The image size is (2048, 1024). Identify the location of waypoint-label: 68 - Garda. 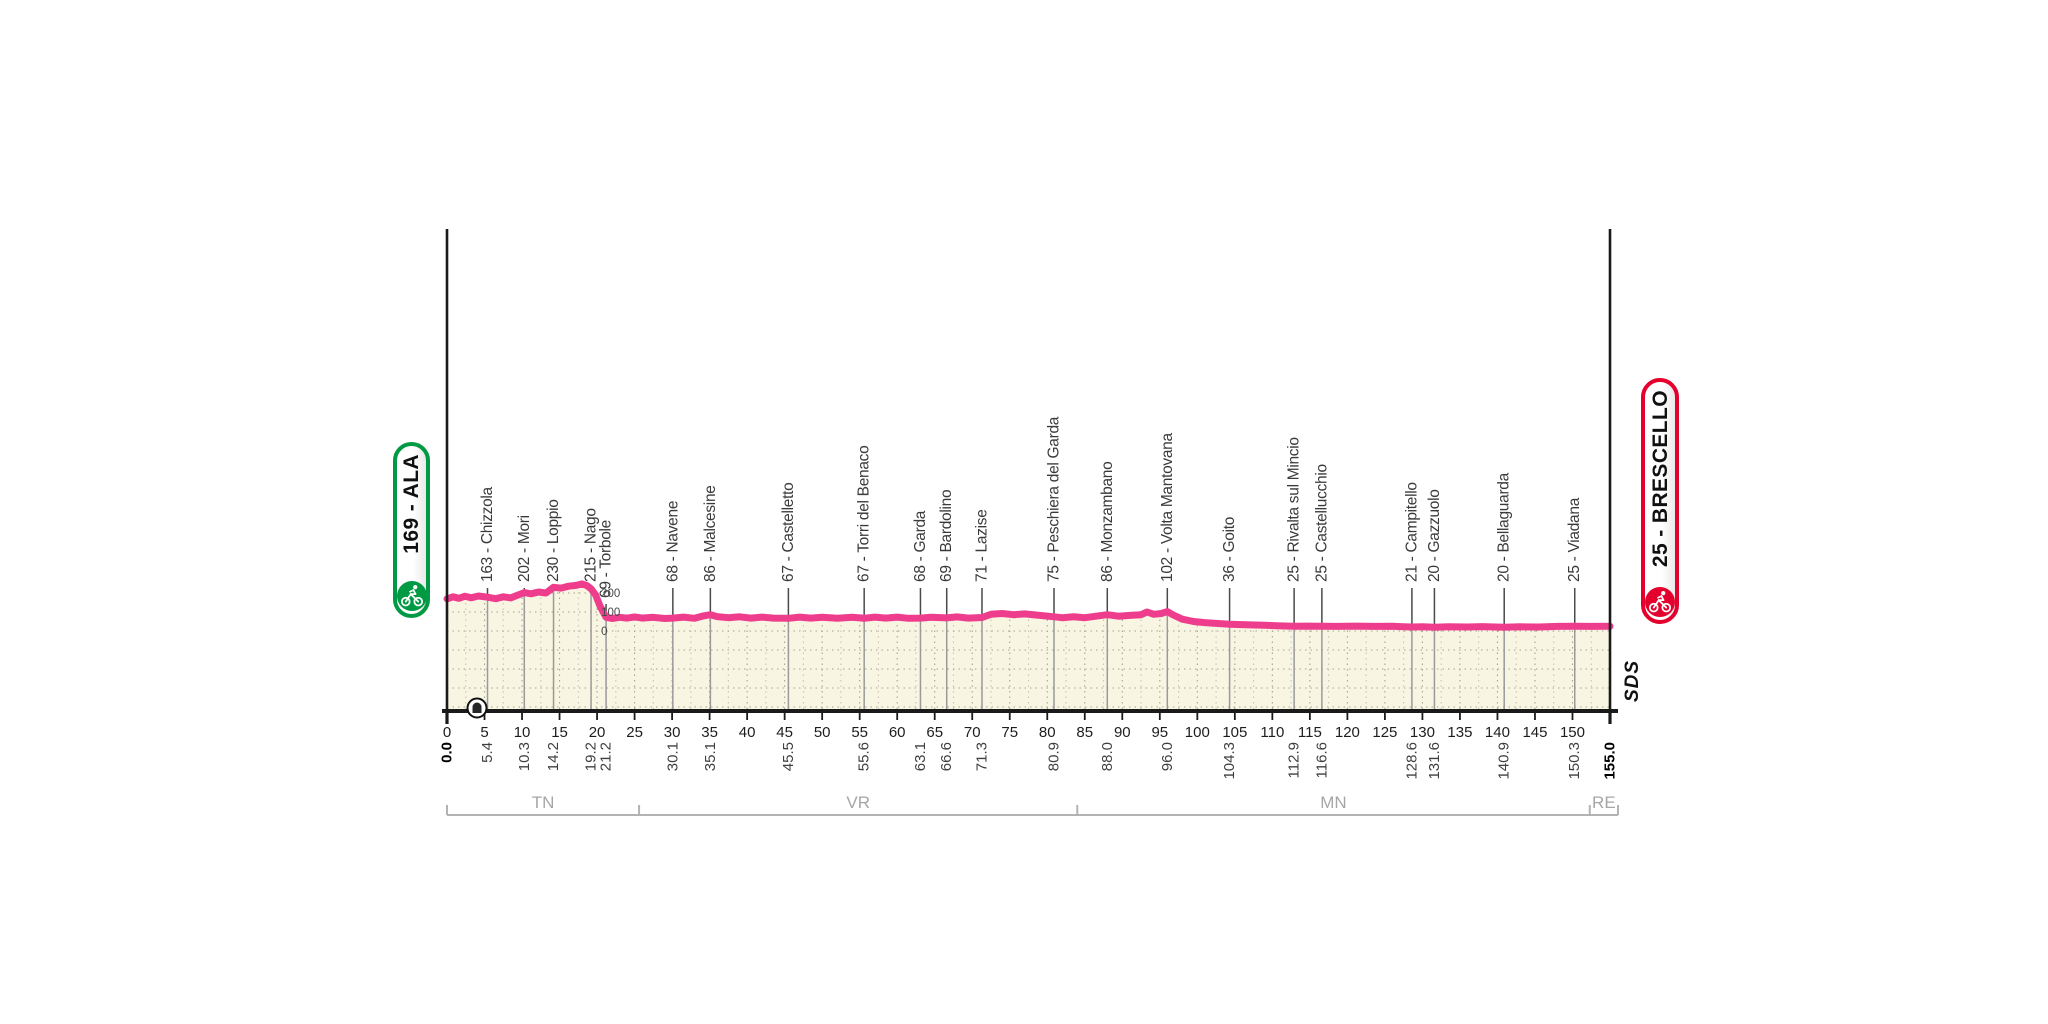
(920, 546).